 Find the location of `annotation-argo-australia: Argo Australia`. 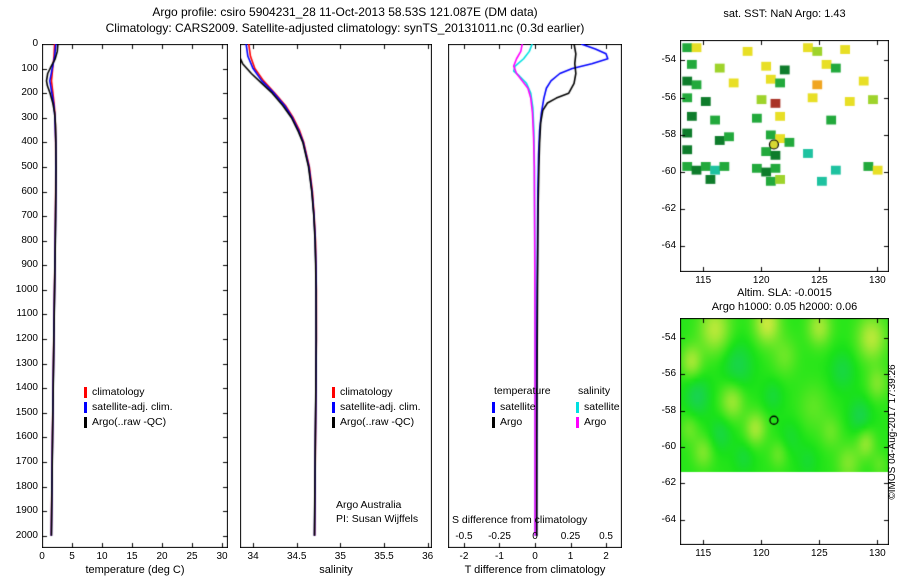

annotation-argo-australia: Argo Australia is located at coordinates (369, 505).